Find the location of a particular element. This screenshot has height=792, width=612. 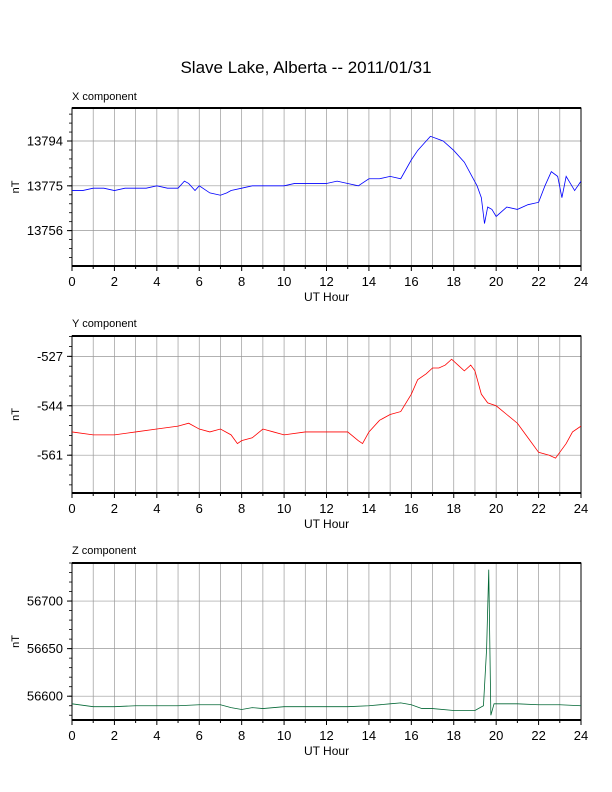

z-x-tick-label: 8 is located at coordinates (241, 735).